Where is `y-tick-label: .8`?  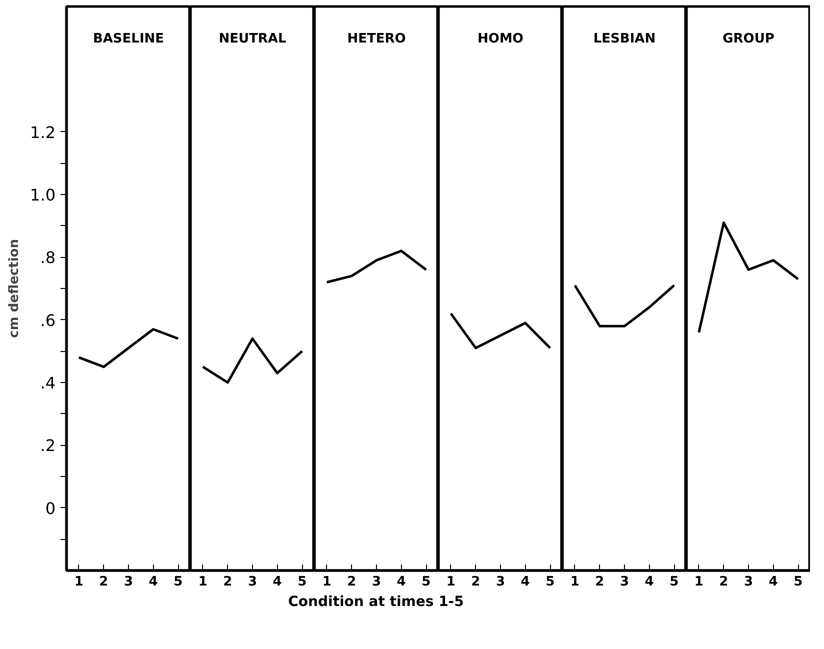 y-tick-label: .8 is located at coordinates (48, 258).